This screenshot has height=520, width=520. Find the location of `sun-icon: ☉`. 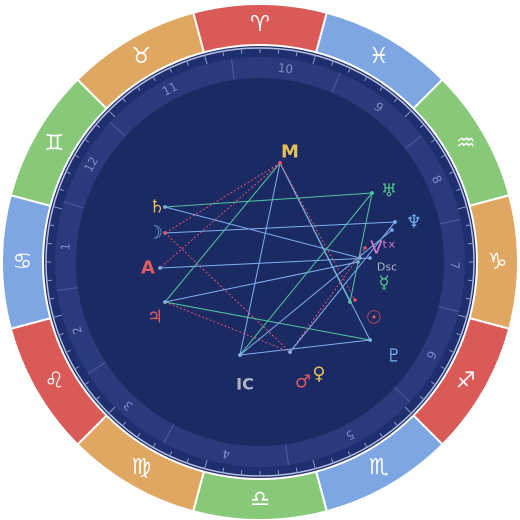

sun-icon: ☉ is located at coordinates (374, 318).